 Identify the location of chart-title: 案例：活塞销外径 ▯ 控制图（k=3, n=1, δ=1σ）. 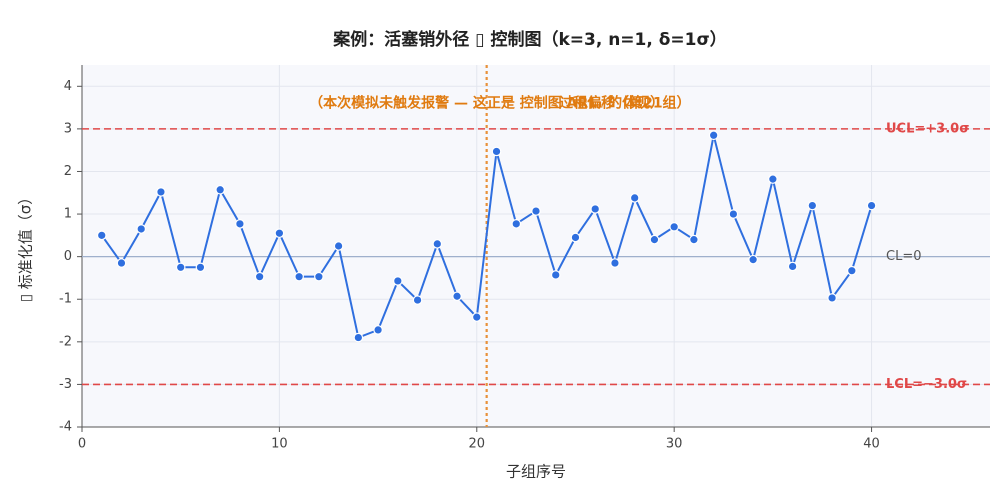
(529, 39).